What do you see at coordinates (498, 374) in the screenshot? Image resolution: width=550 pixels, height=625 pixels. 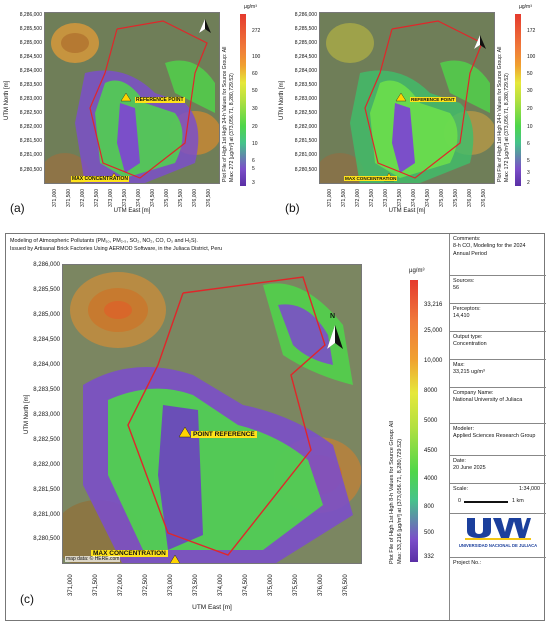 I see `max-cell: Max: 33,215 ug/m³` at bounding box center [498, 374].